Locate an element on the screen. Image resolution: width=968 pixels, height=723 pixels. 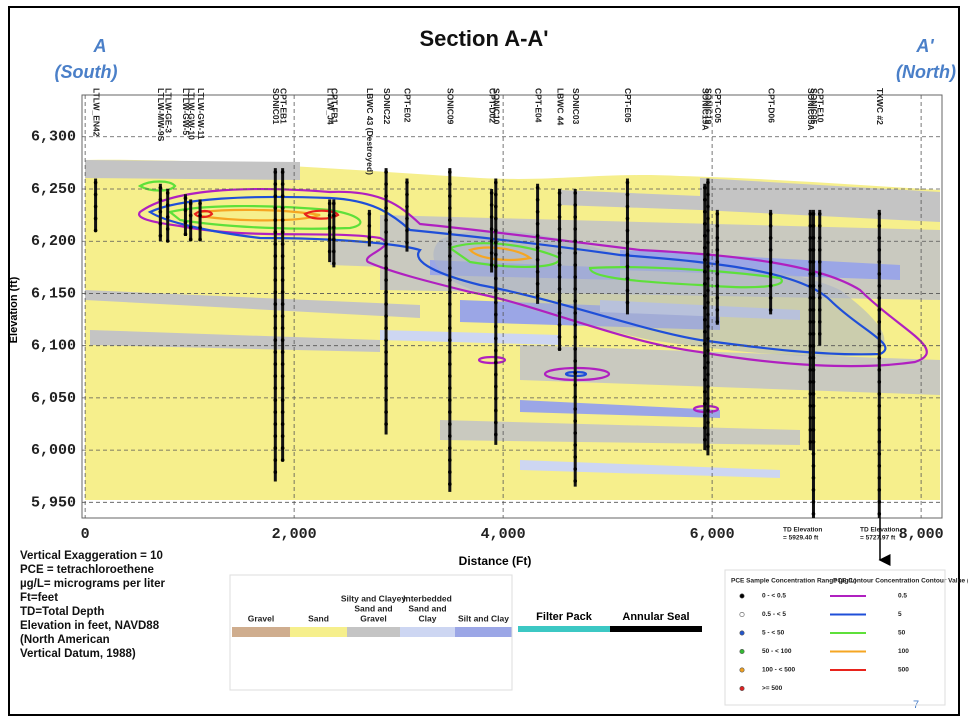
note: µg/L= micrograms per liter is located at coordinates (93, 584).